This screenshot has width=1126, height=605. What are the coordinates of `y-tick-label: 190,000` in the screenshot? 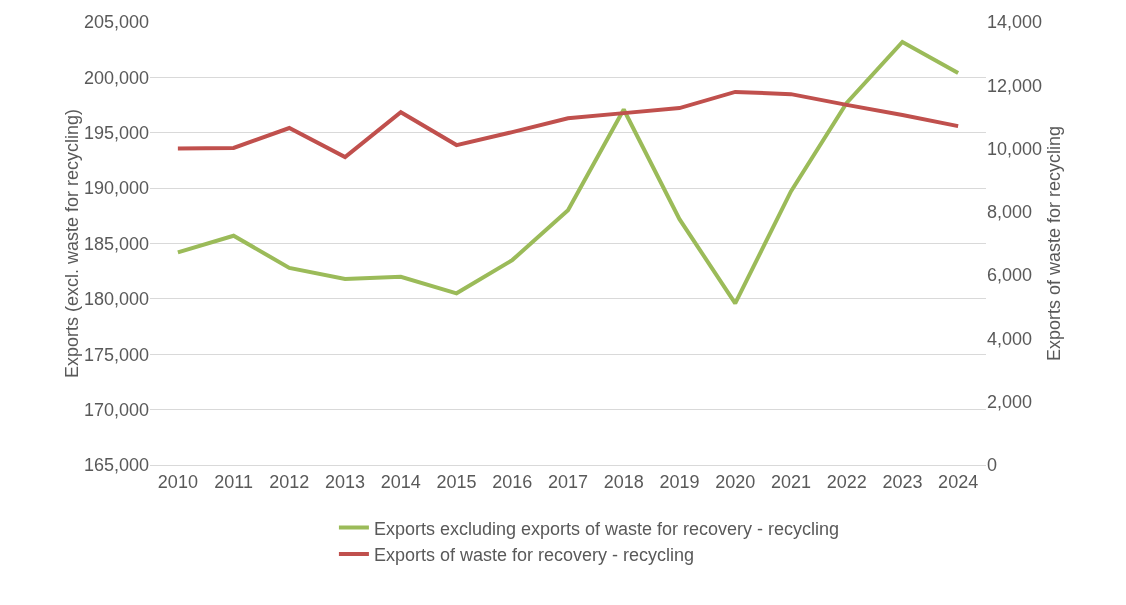 It's located at (116, 188).